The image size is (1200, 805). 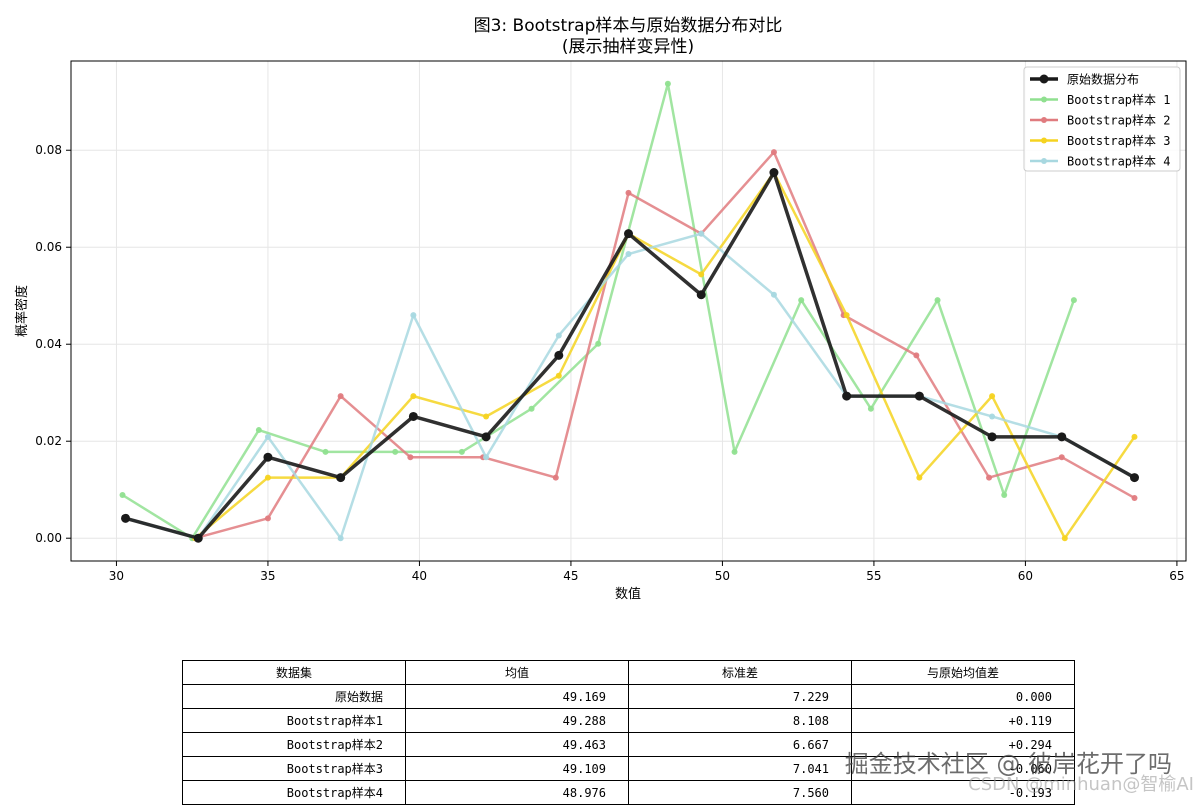 What do you see at coordinates (1118, 120) in the screenshot?
I see `legend-label: Bootstrap样本 2` at bounding box center [1118, 120].